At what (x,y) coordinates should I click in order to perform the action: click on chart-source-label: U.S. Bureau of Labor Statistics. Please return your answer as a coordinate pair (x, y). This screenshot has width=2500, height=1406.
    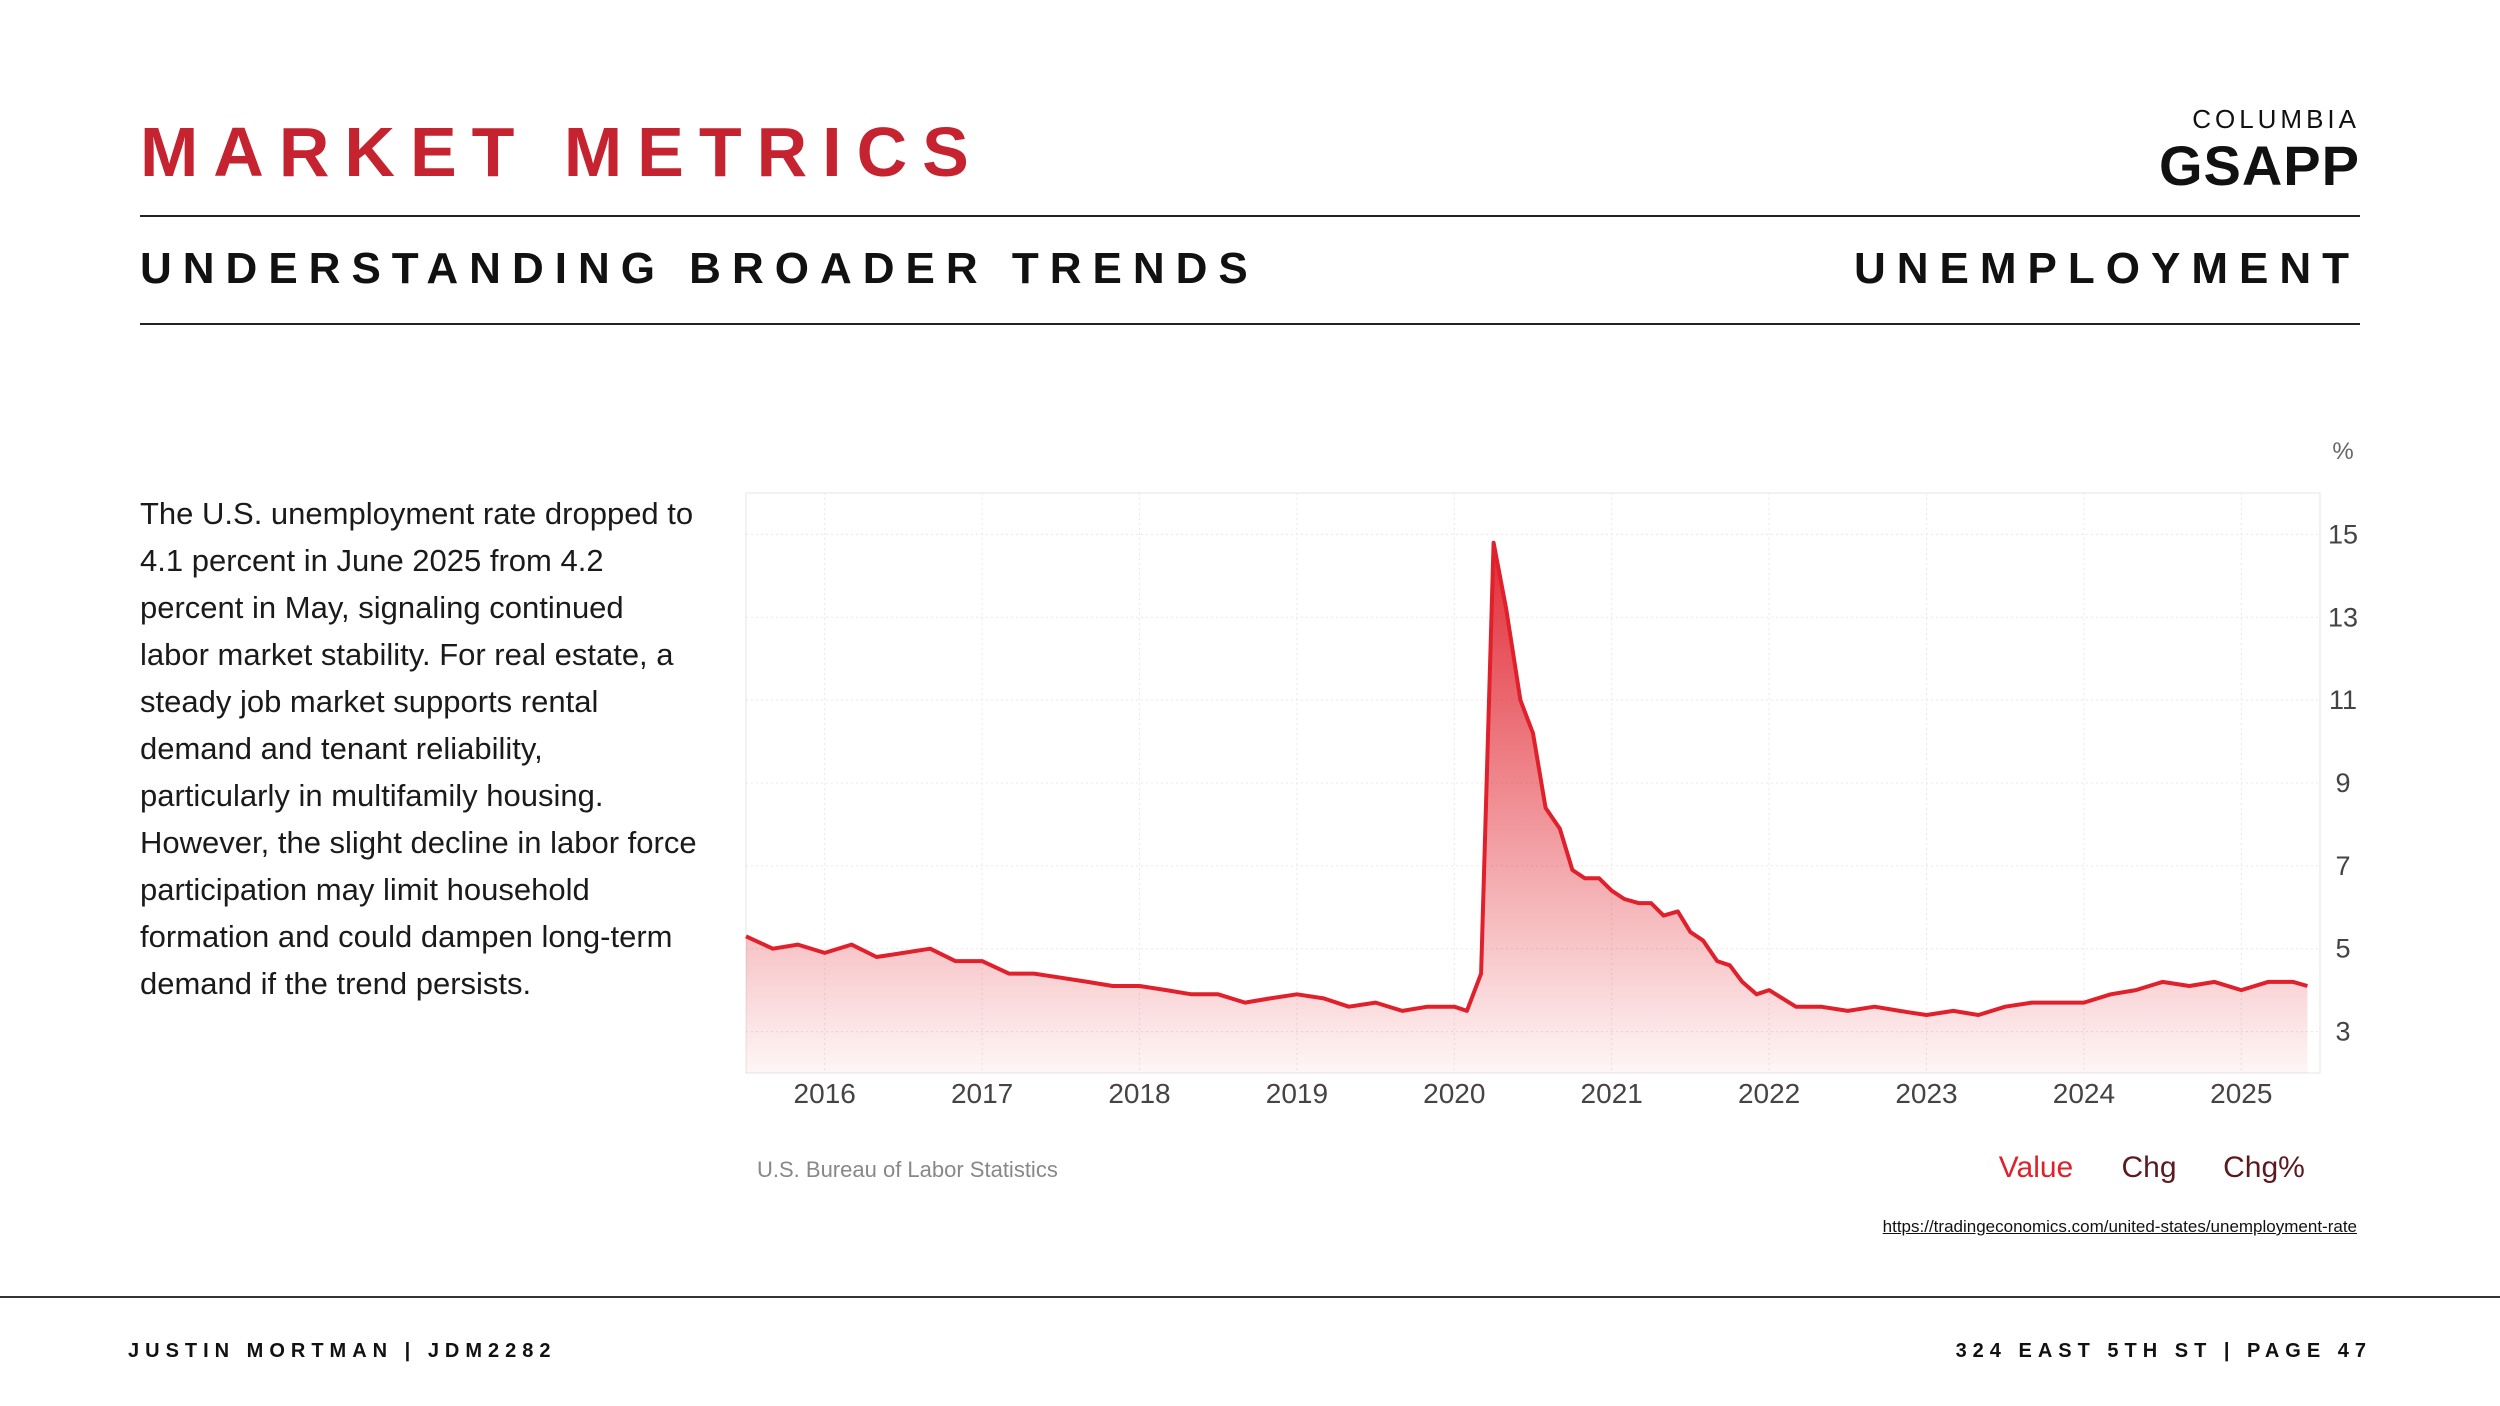
    Looking at the image, I should click on (907, 1169).